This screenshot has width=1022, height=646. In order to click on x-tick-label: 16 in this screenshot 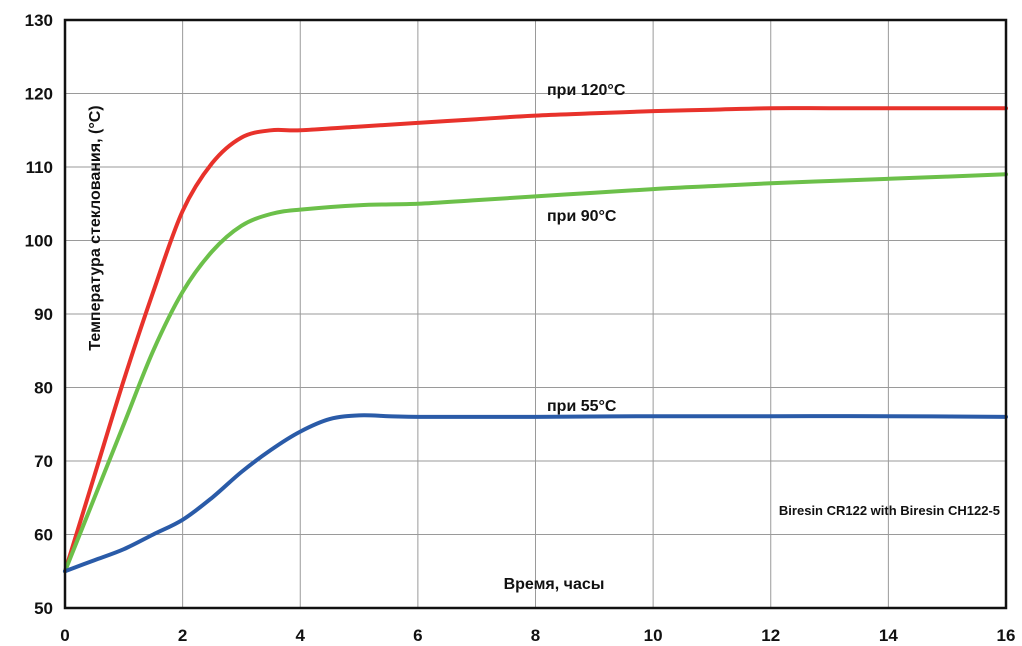, I will do `click(1006, 635)`.